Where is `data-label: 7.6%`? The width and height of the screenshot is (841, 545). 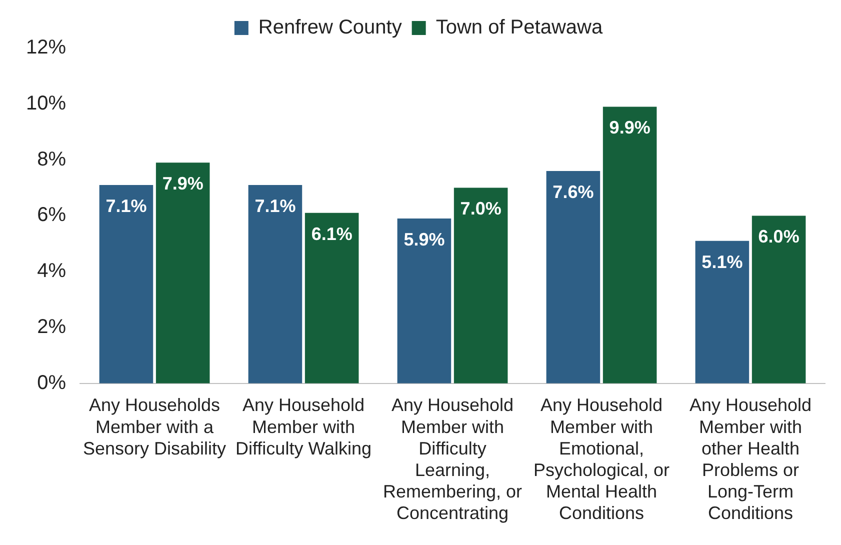
data-label: 7.6% is located at coordinates (573, 192).